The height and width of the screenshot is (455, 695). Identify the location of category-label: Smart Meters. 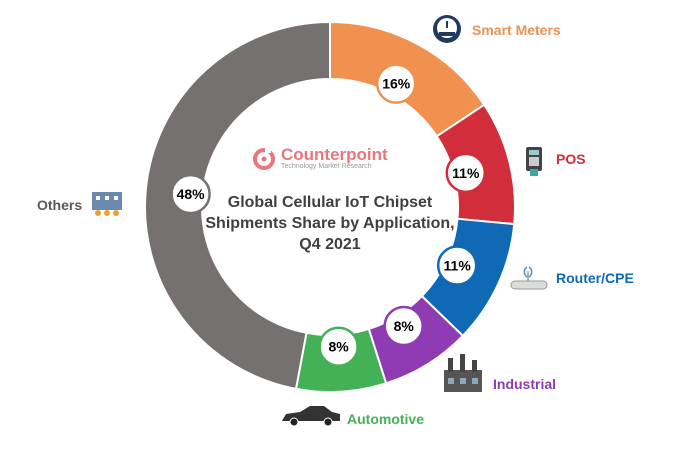
(516, 30).